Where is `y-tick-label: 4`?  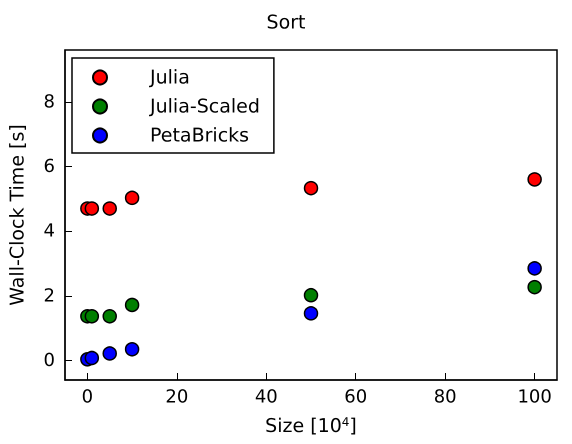
y-tick-label: 4 is located at coordinates (49, 231).